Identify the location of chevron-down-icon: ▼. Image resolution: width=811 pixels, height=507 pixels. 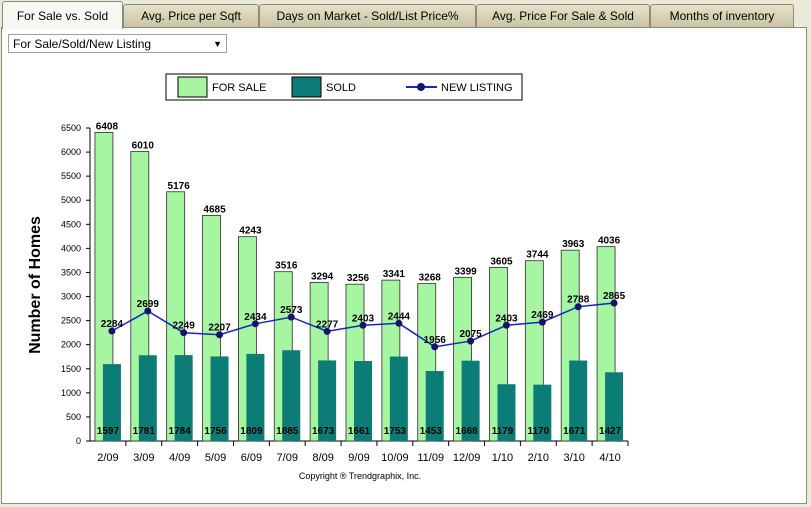
(217, 44).